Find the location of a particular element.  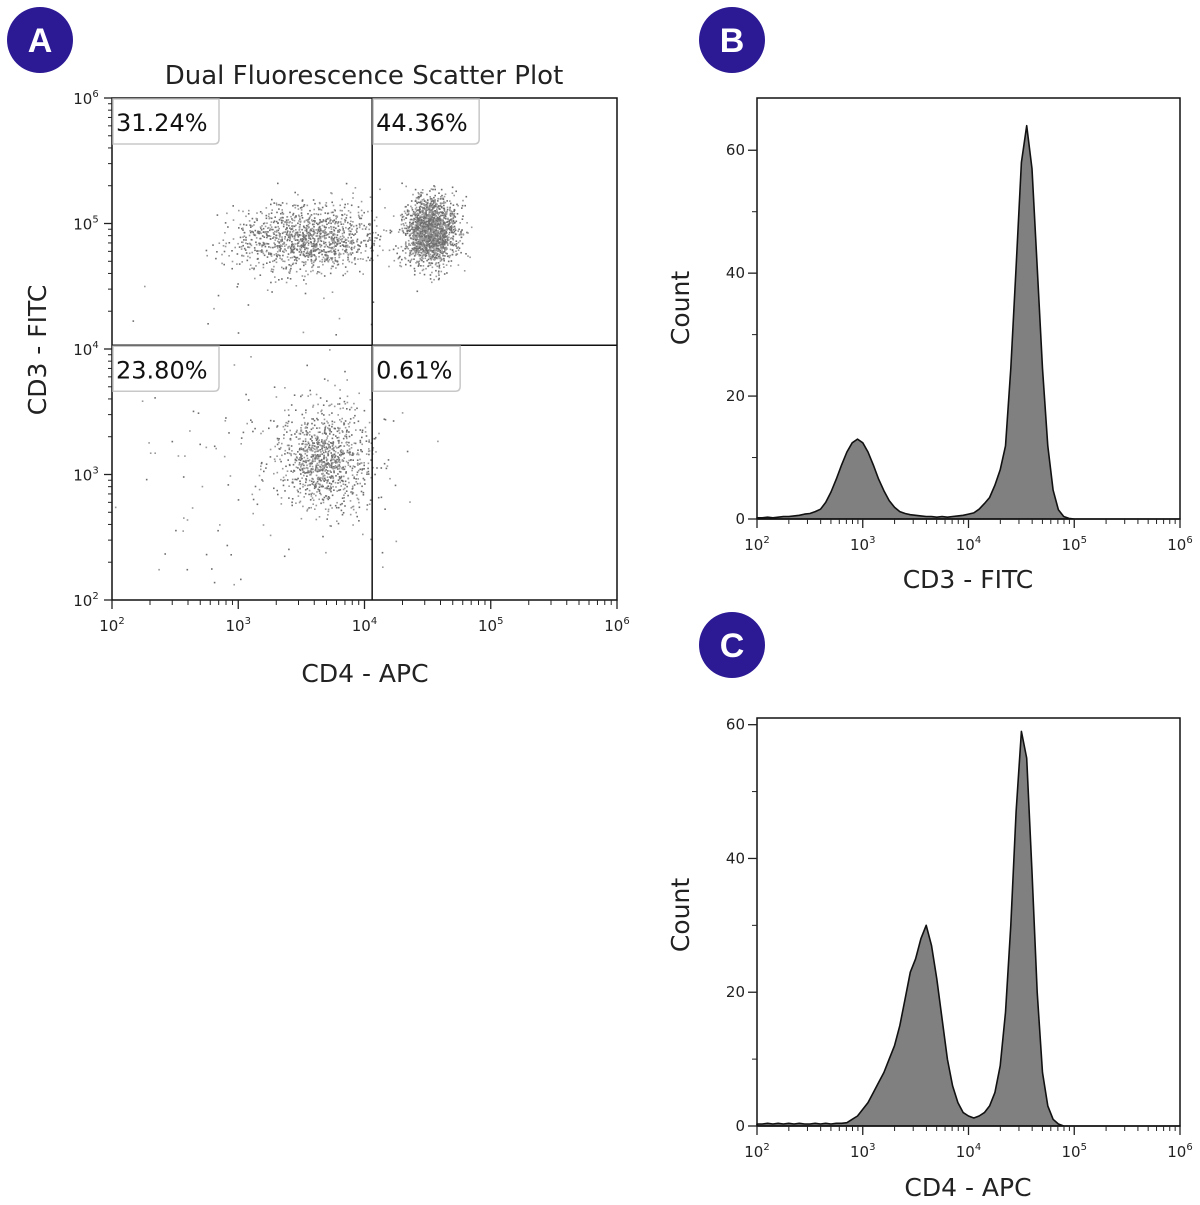

hist-b-y-tick-label: 40 is located at coordinates (735, 273).